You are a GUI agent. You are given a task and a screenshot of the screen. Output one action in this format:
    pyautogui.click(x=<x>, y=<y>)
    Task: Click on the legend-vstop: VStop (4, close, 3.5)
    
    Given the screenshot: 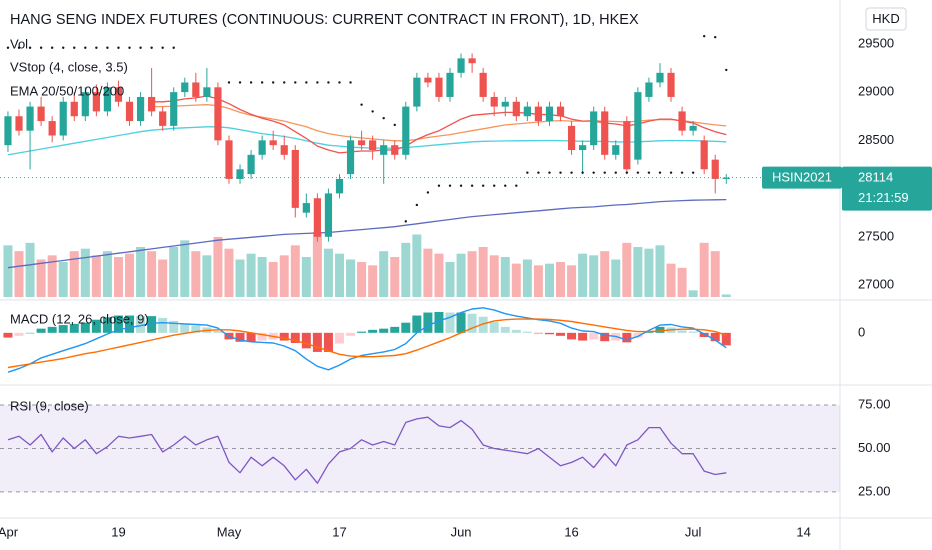 What is the action you would take?
    pyautogui.click(x=69, y=66)
    